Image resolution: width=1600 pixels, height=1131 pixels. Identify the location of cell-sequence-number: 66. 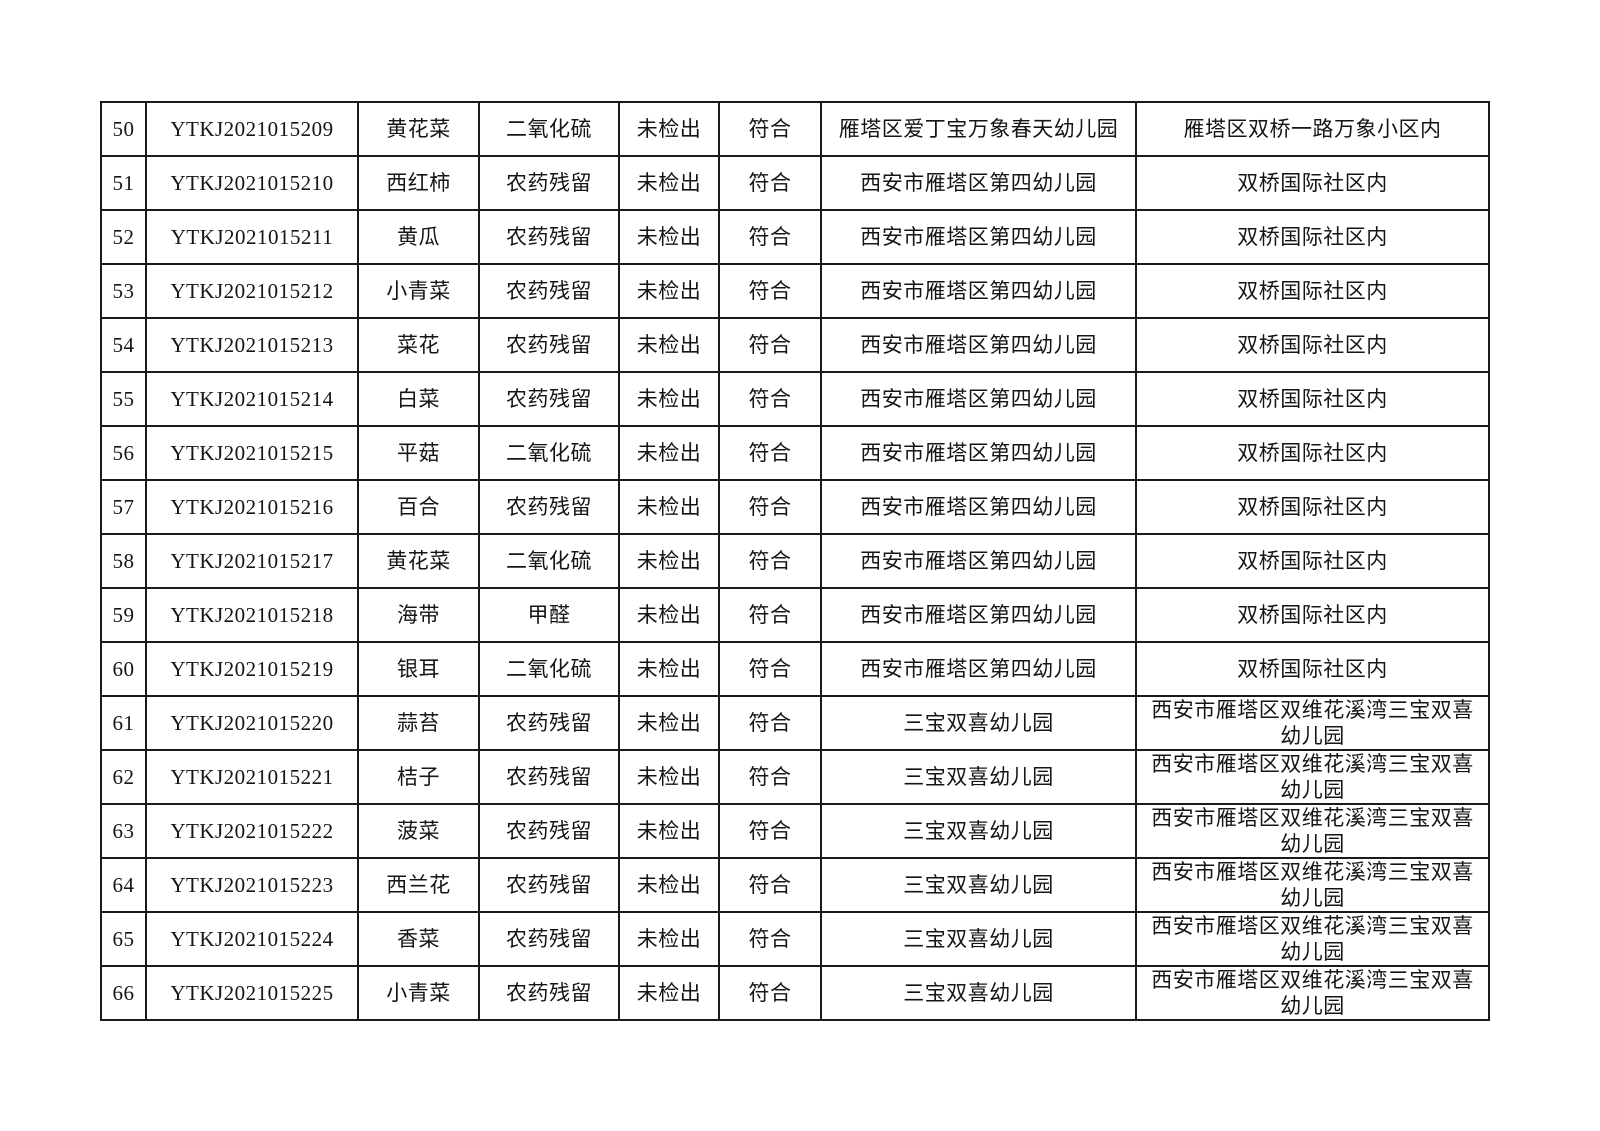
(123, 993).